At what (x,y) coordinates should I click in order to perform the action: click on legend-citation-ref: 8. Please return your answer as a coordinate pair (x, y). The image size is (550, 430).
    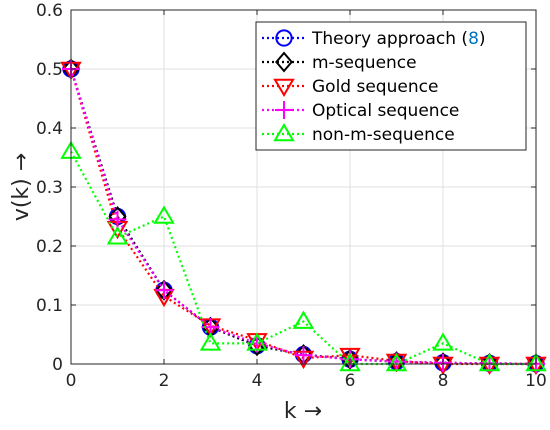
    Looking at the image, I should click on (473, 39).